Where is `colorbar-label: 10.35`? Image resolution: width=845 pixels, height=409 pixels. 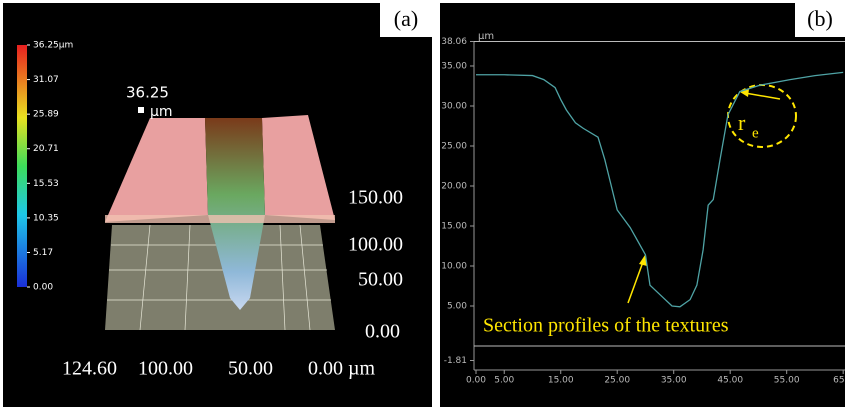
colorbar-label: 10.35 is located at coordinates (46, 218).